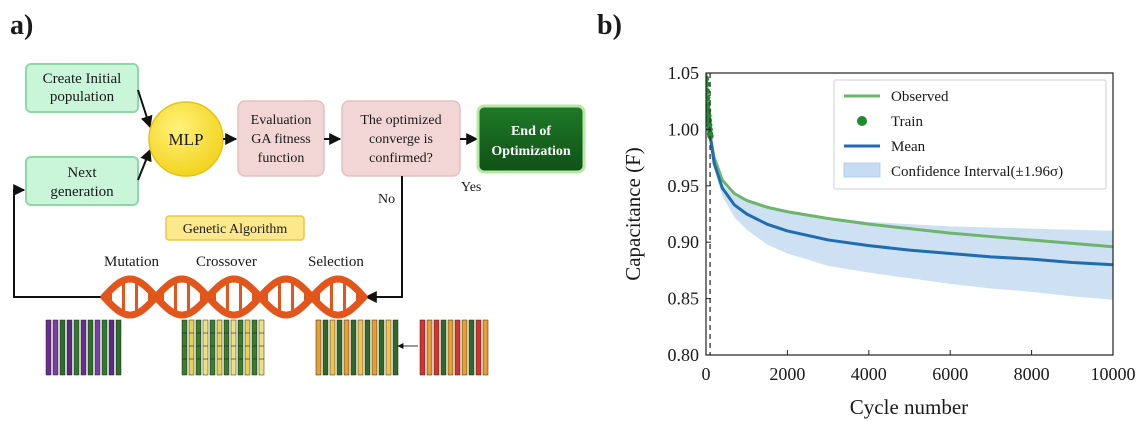 This screenshot has width=1143, height=421. Describe the element at coordinates (1032, 374) in the screenshot. I see `x-tick-label: 8000` at that location.